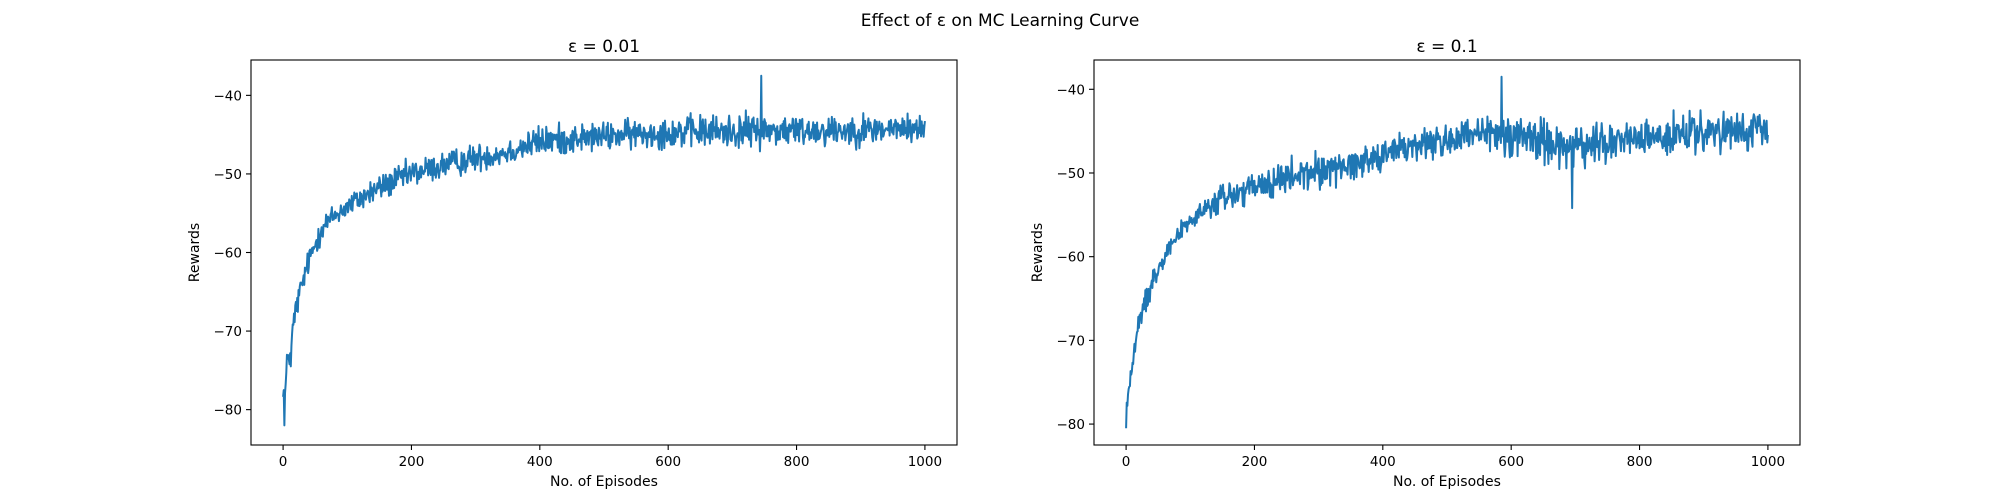 This screenshot has width=2000, height=500. Describe the element at coordinates (604, 47) in the screenshot. I see `subplot-title: ε = 0.01` at that location.